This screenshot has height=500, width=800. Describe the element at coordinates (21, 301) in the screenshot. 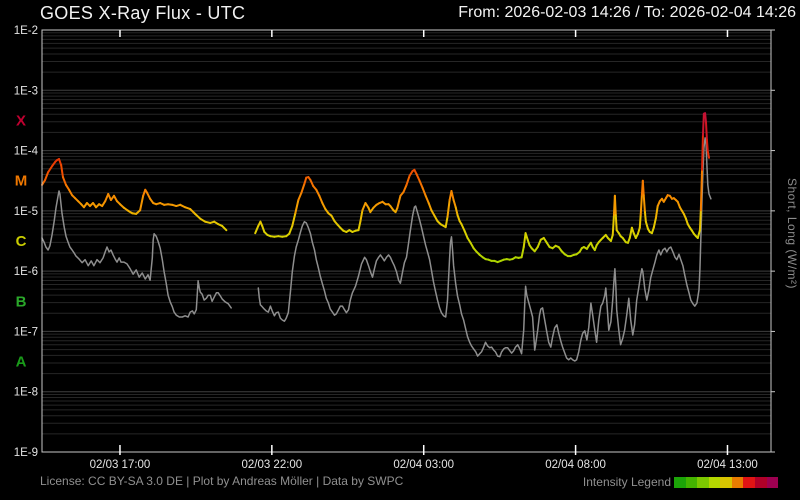

I see `class-letter-b: B` at that location.